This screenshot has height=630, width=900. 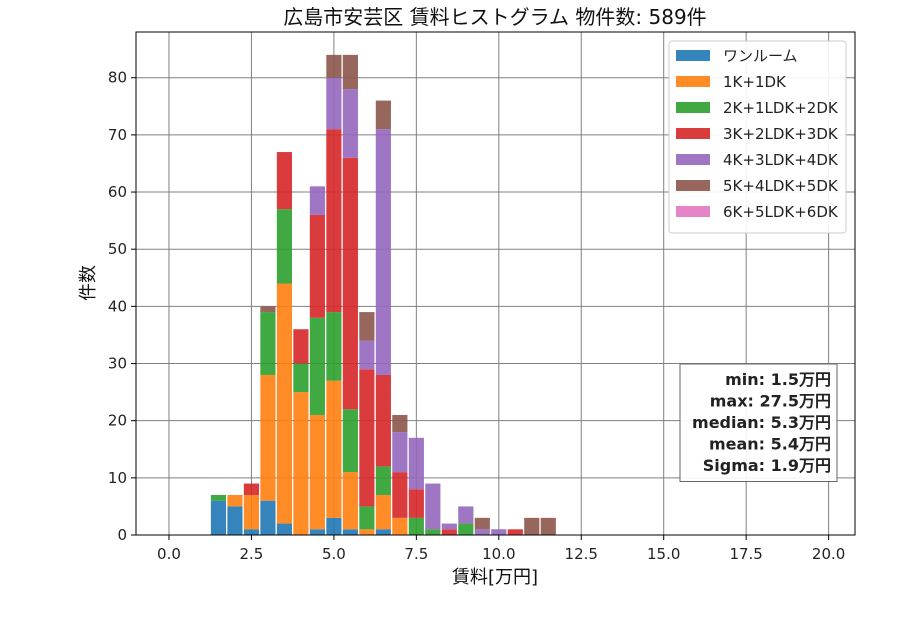 What do you see at coordinates (781, 108) in the screenshot?
I see `legend-label: 2K+1LDK+2DK` at bounding box center [781, 108].